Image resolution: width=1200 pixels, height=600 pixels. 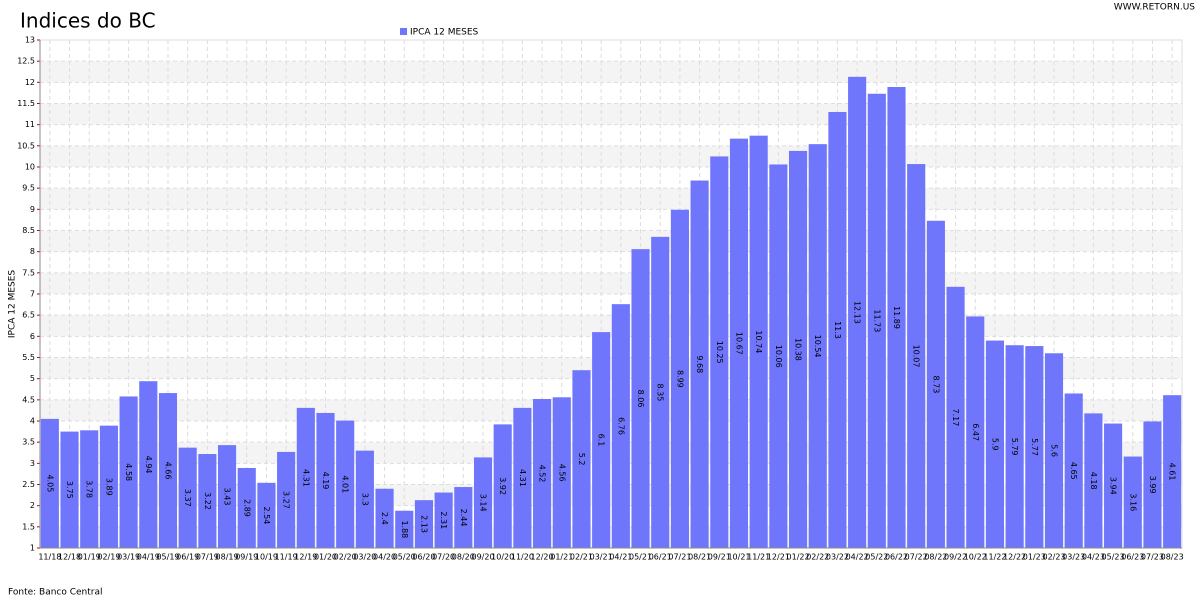 What do you see at coordinates (69, 490) in the screenshot?
I see `value-label: 3.75` at bounding box center [69, 490].